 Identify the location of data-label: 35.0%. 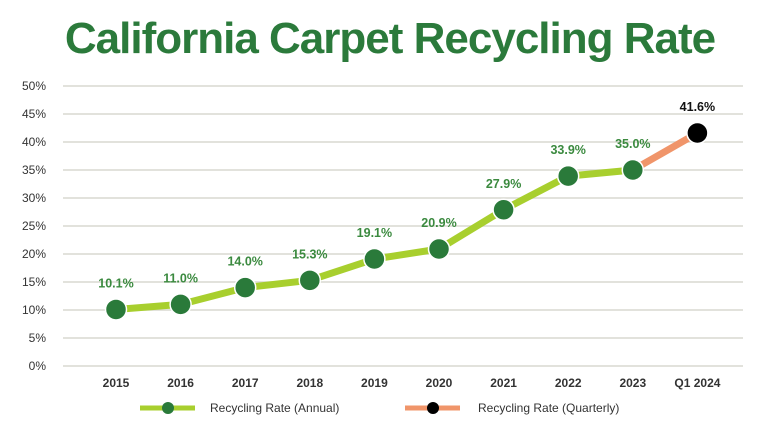
(632, 144).